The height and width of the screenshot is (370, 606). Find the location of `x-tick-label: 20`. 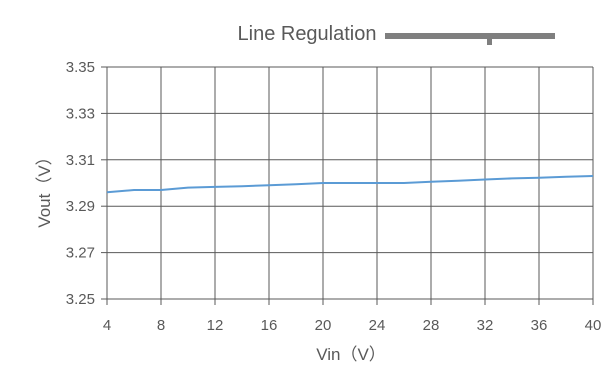

x-tick-label: 20 is located at coordinates (323, 325).